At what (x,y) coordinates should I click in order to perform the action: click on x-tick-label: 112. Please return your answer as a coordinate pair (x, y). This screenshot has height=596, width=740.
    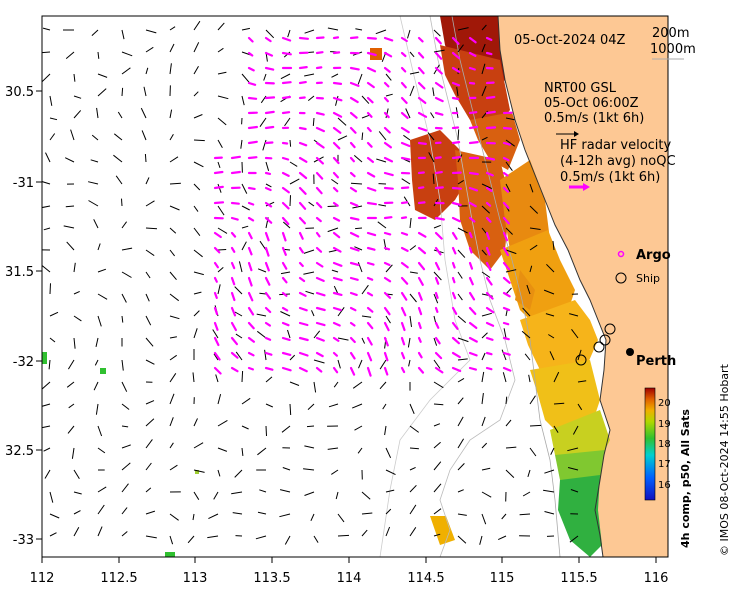
    Looking at the image, I should click on (42, 578).